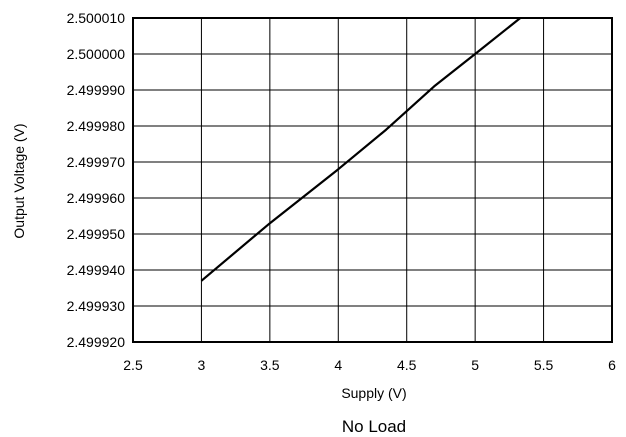 This screenshot has width=626, height=437. I want to click on x-tick-label: 4.5, so click(407, 365).